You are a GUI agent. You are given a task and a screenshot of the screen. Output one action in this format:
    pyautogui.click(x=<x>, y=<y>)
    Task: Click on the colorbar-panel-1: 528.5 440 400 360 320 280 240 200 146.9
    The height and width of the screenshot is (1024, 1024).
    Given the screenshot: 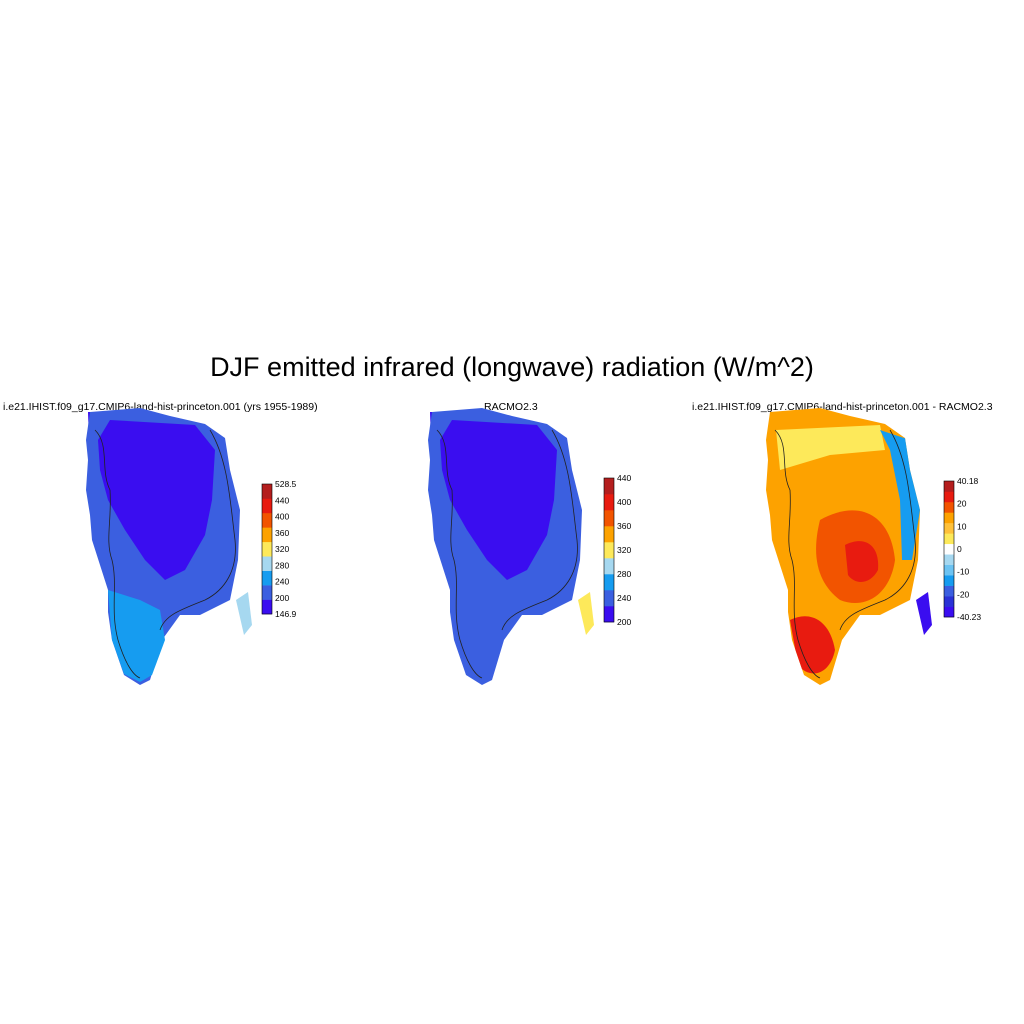 What is the action you would take?
    pyautogui.click(x=279, y=549)
    